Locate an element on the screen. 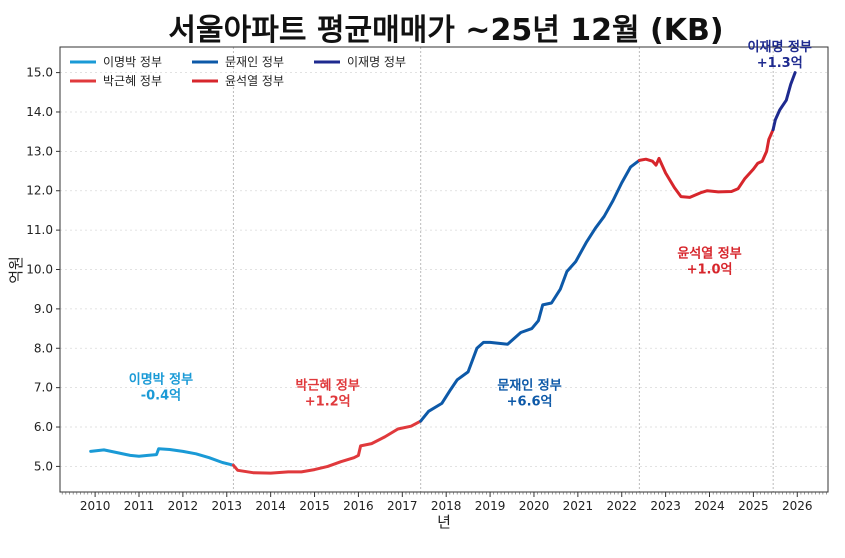 The image size is (845, 558). y-tick-label: 11.0 is located at coordinates (39, 230).